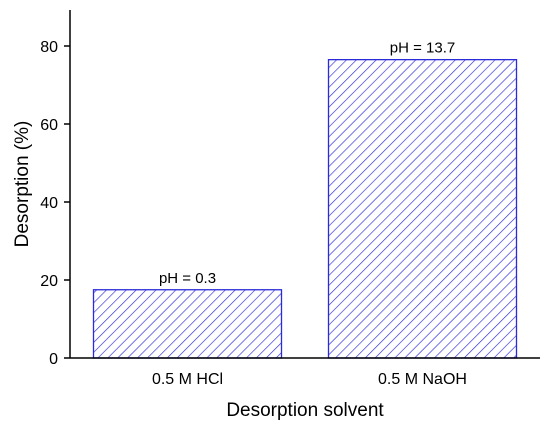 The height and width of the screenshot is (430, 550). What do you see at coordinates (22, 184) in the screenshot?
I see `y-axis-title: Desorption (%)` at bounding box center [22, 184].